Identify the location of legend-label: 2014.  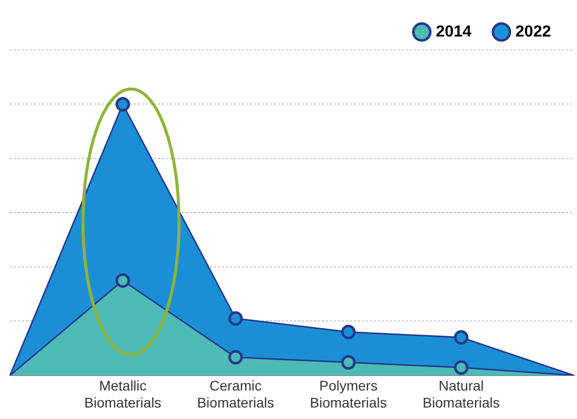
(454, 31).